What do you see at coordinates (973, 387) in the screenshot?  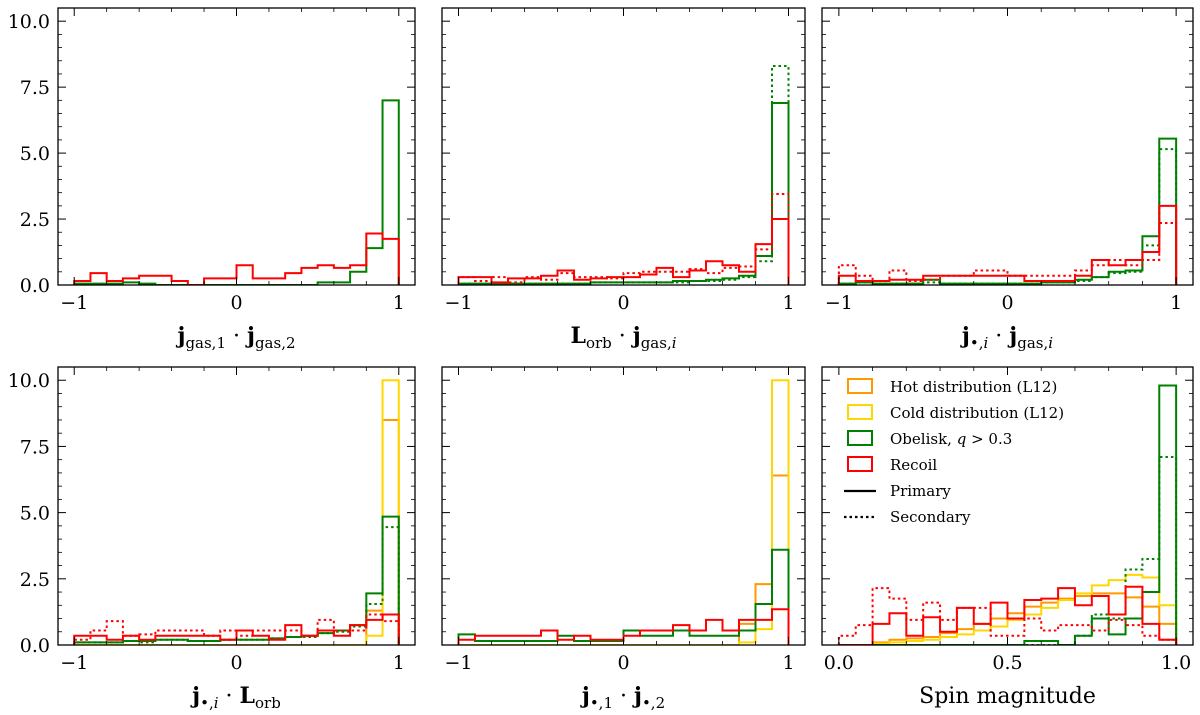 I see `legend-label-hot-distribution-l12: Hot distribution (L12)` at bounding box center [973, 387].